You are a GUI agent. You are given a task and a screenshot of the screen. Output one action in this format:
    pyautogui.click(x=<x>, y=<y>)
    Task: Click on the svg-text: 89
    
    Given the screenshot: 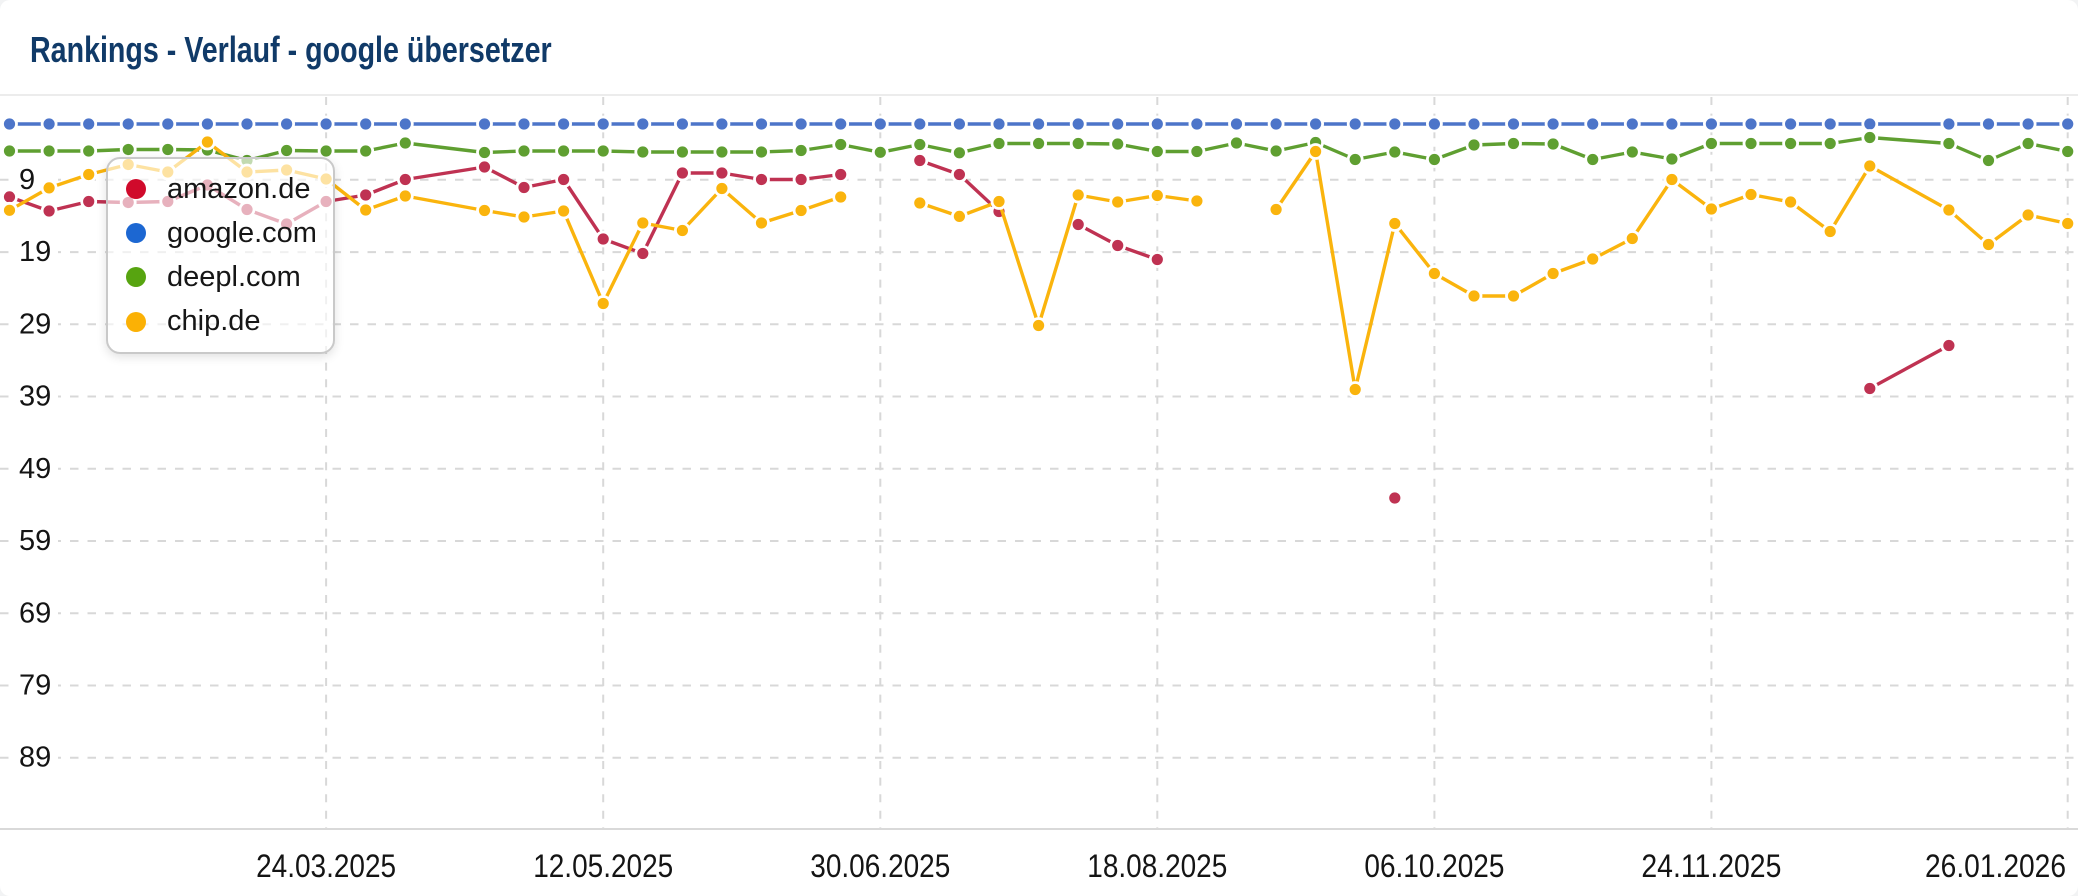 What is the action you would take?
    pyautogui.click(x=35, y=758)
    